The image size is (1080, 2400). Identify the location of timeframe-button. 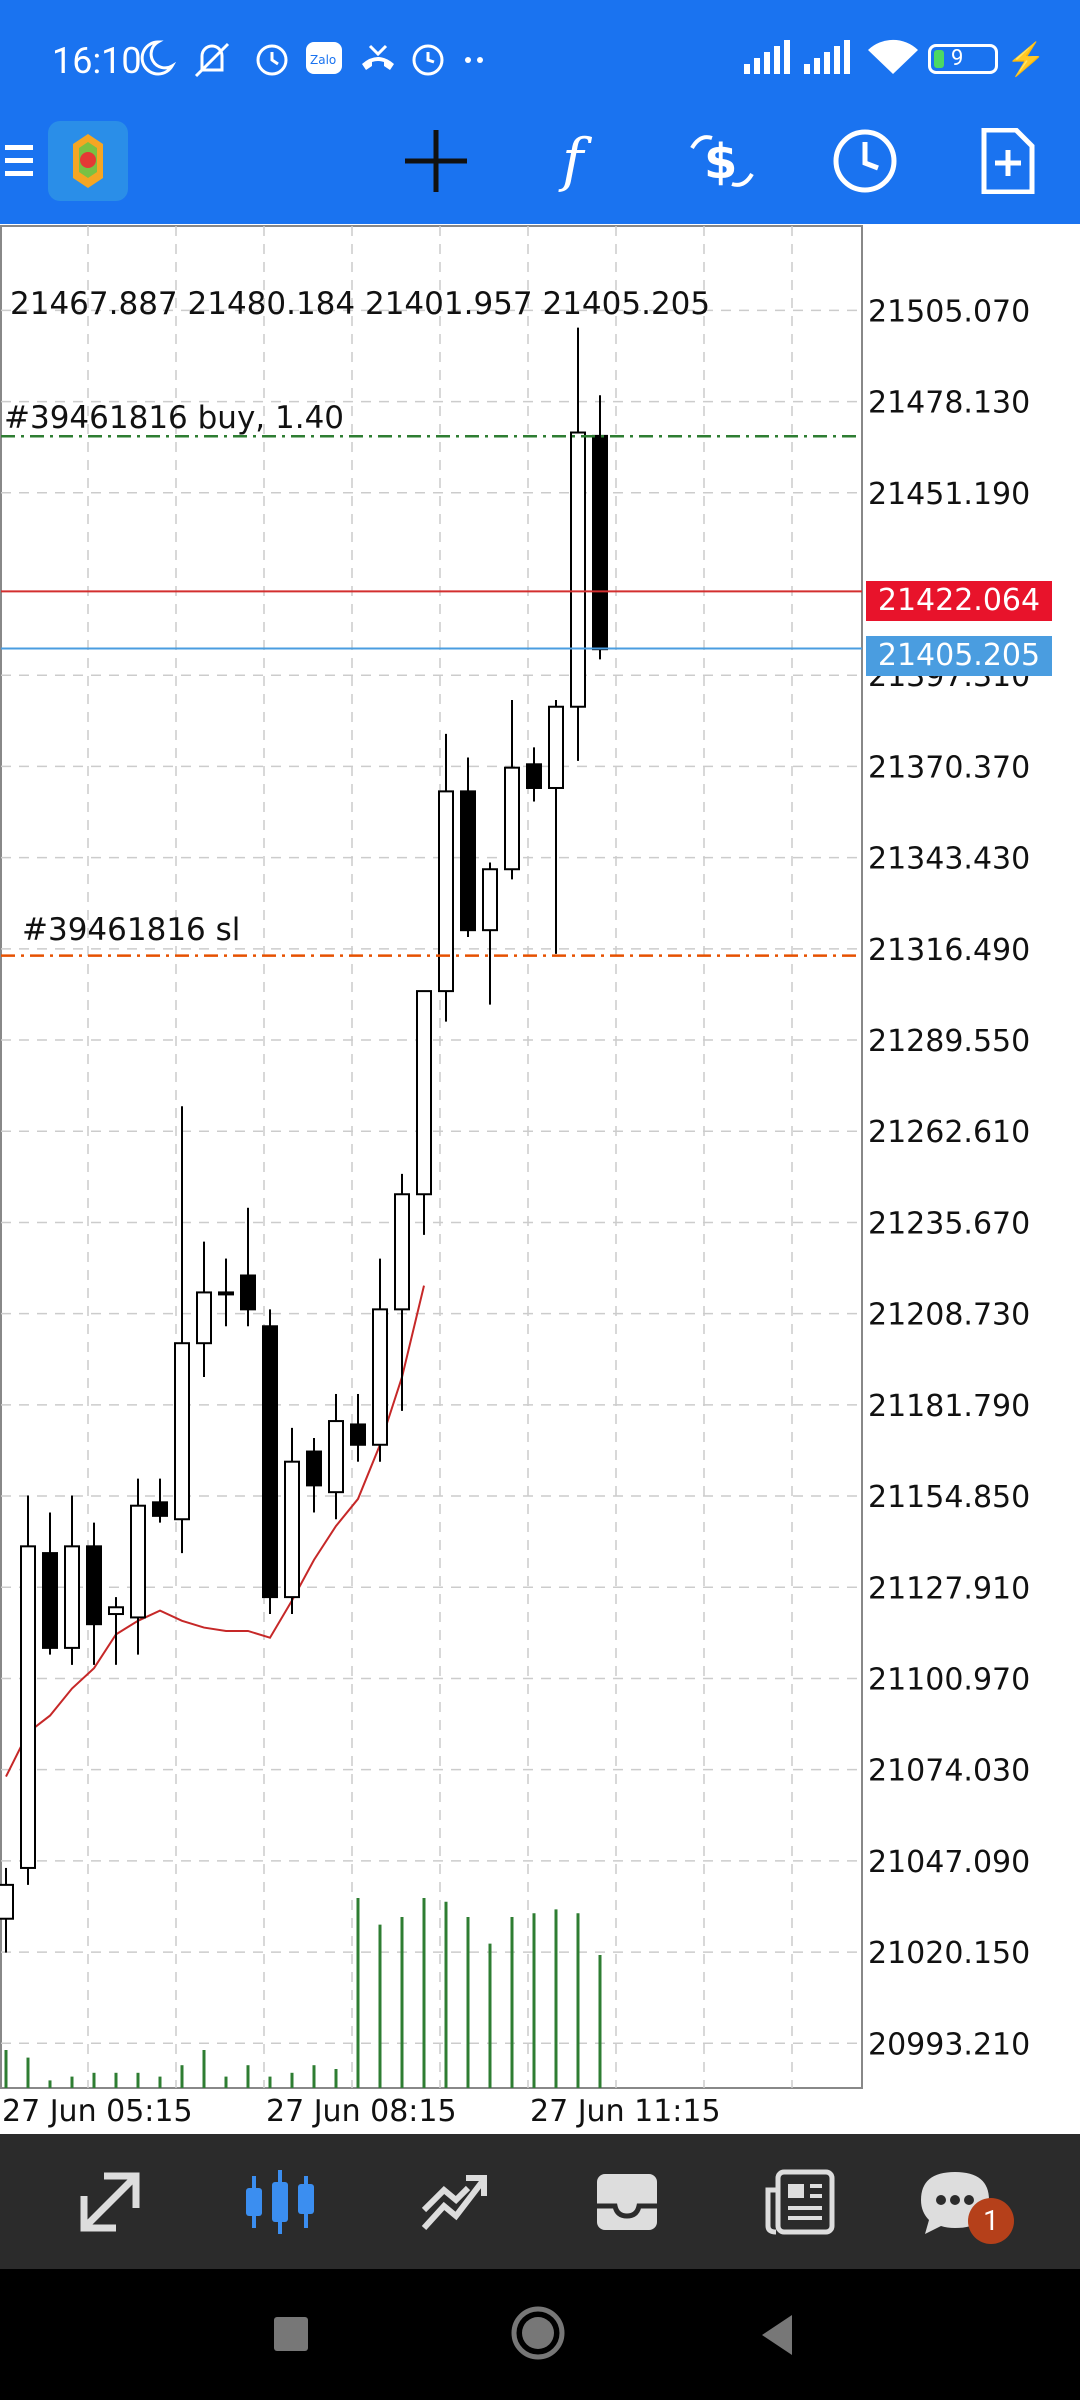
(865, 161).